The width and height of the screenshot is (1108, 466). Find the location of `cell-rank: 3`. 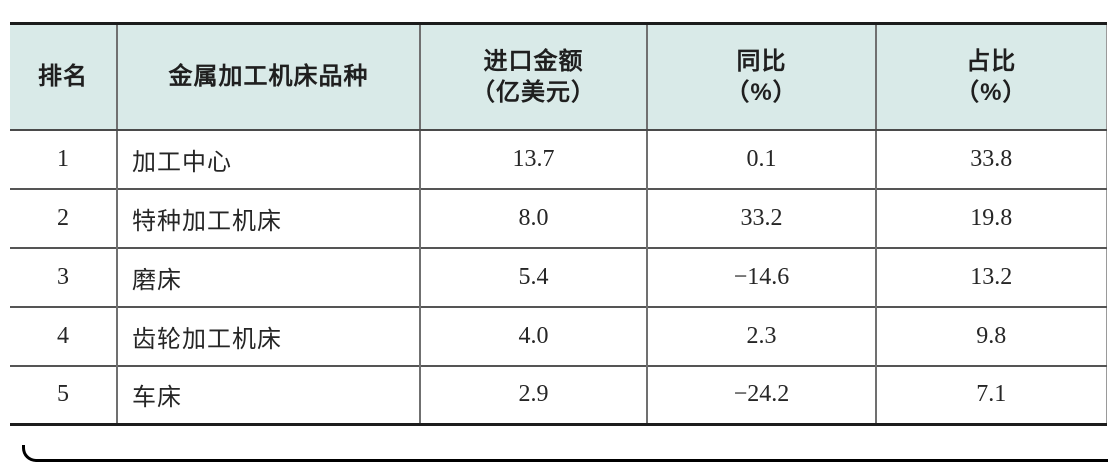

cell-rank: 3 is located at coordinates (63, 276).